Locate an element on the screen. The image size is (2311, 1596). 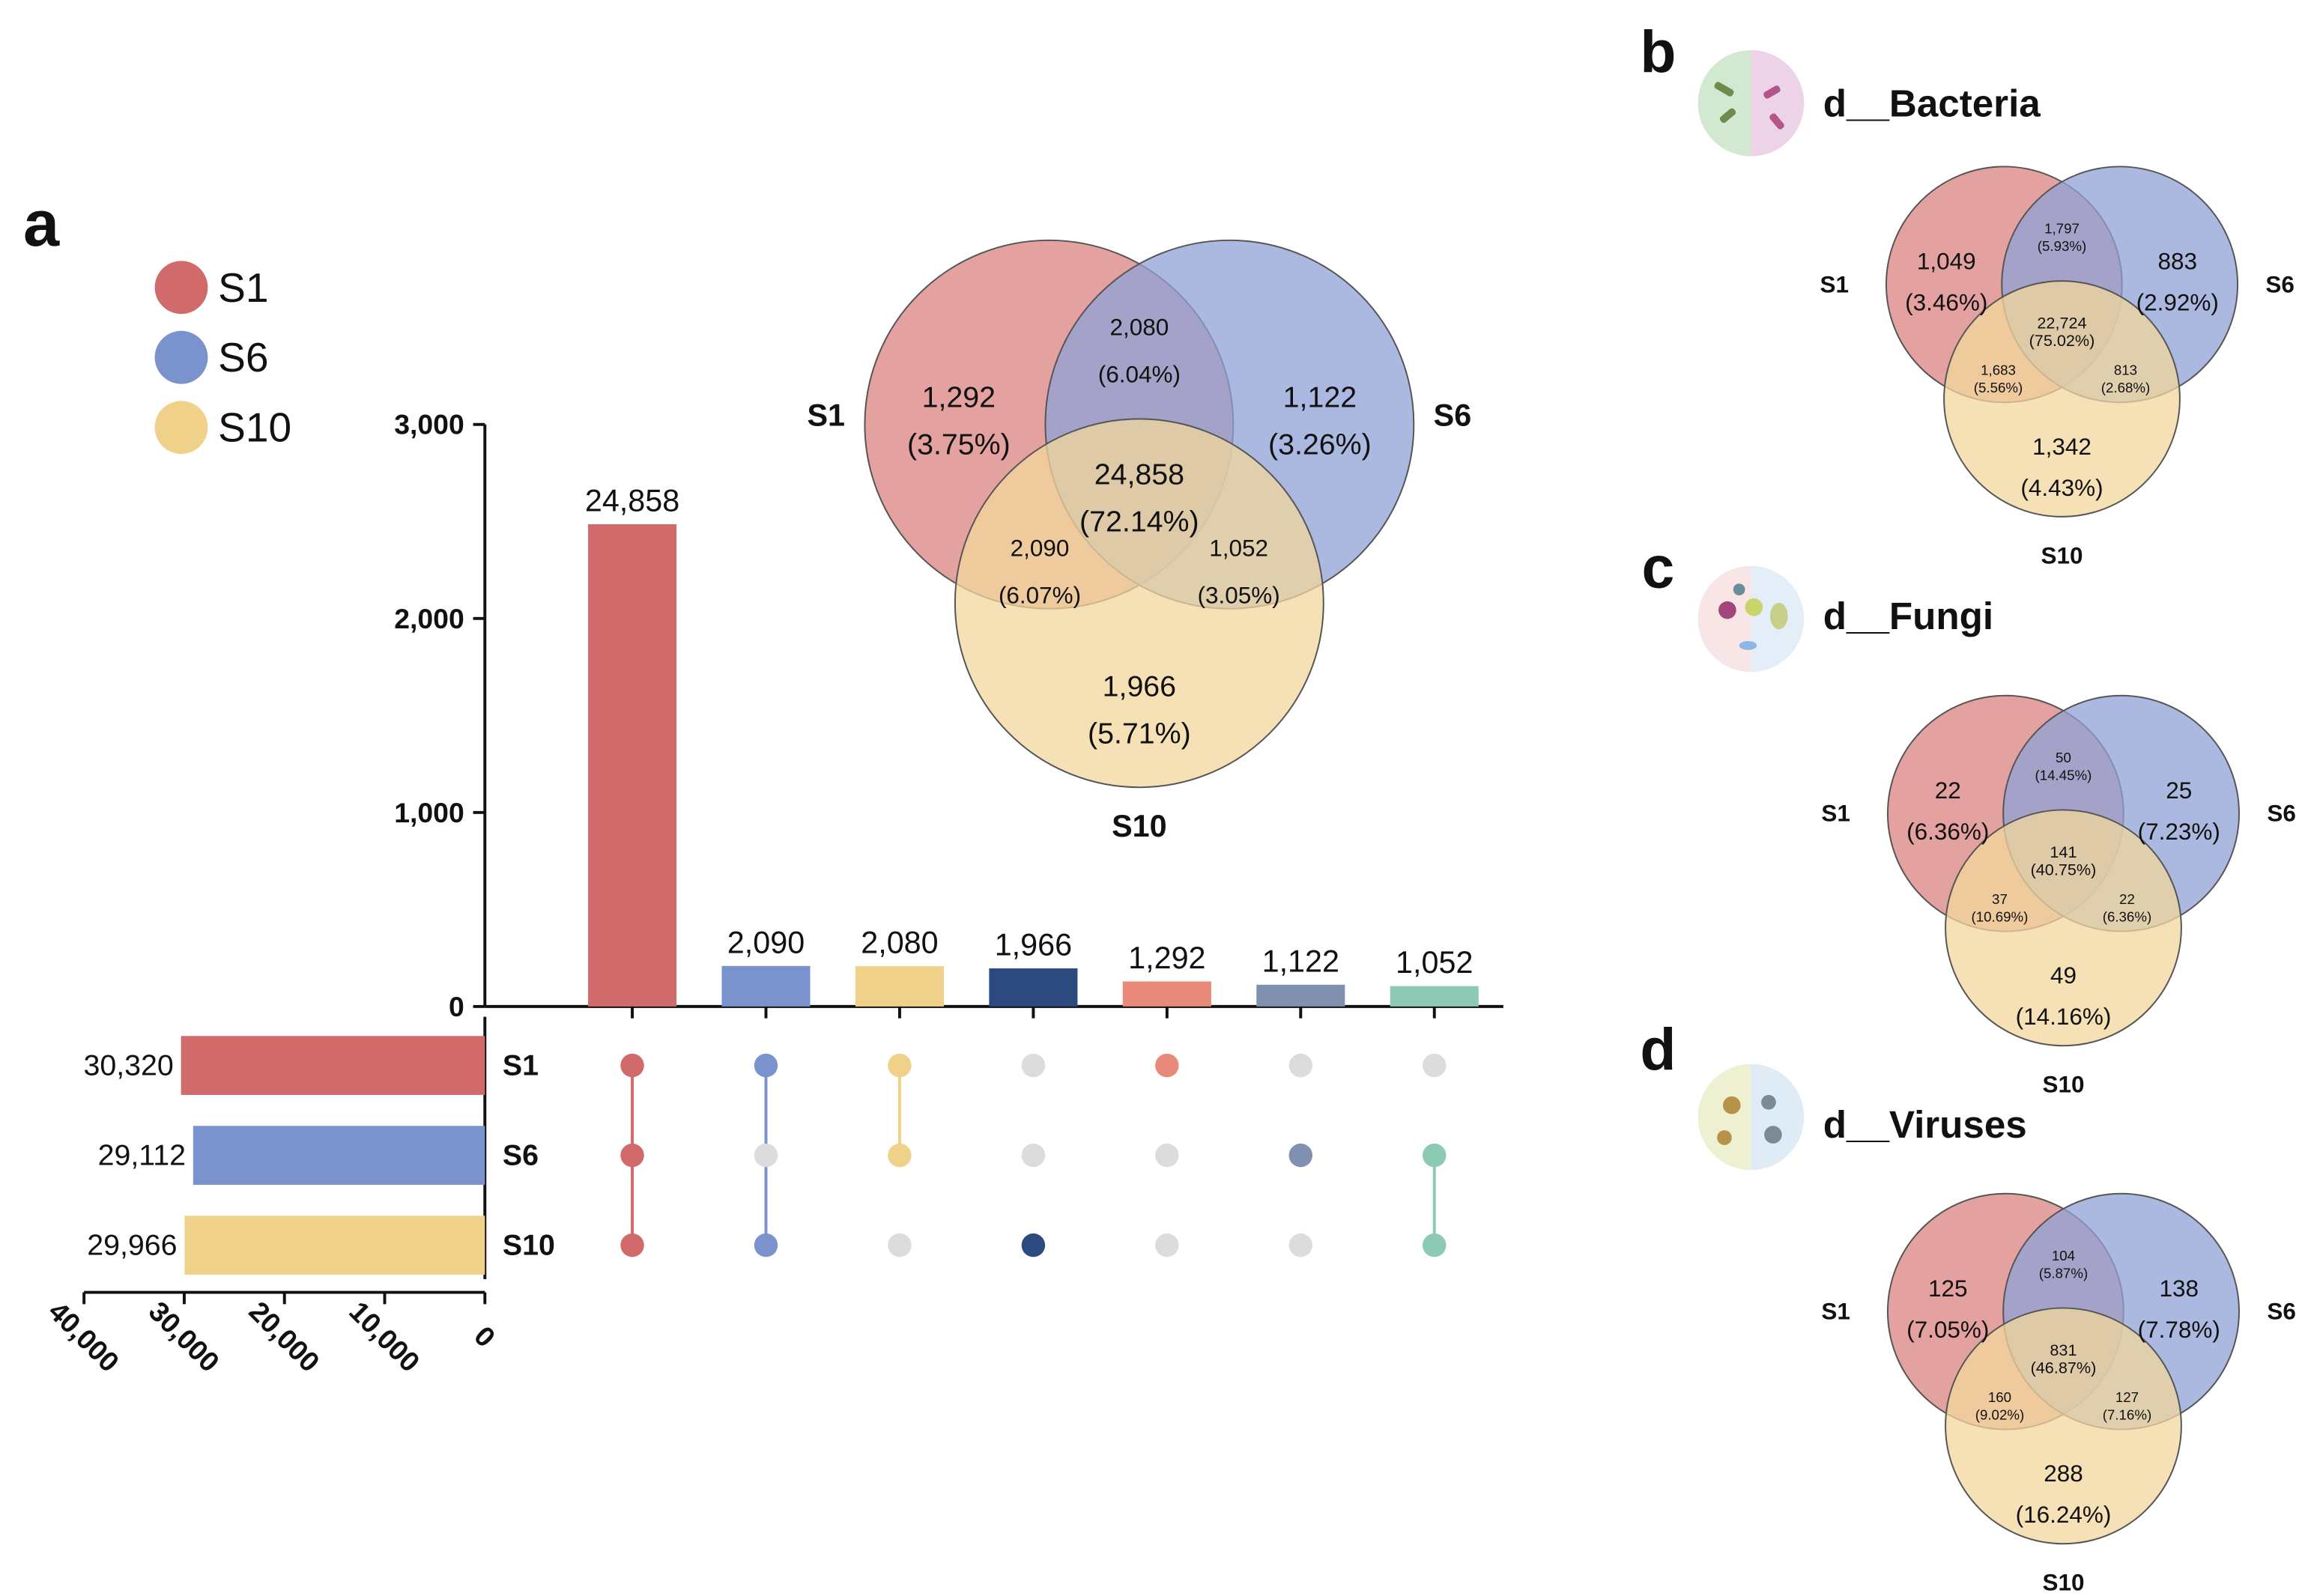
region-value: 22,724 is located at coordinates (2061, 323).